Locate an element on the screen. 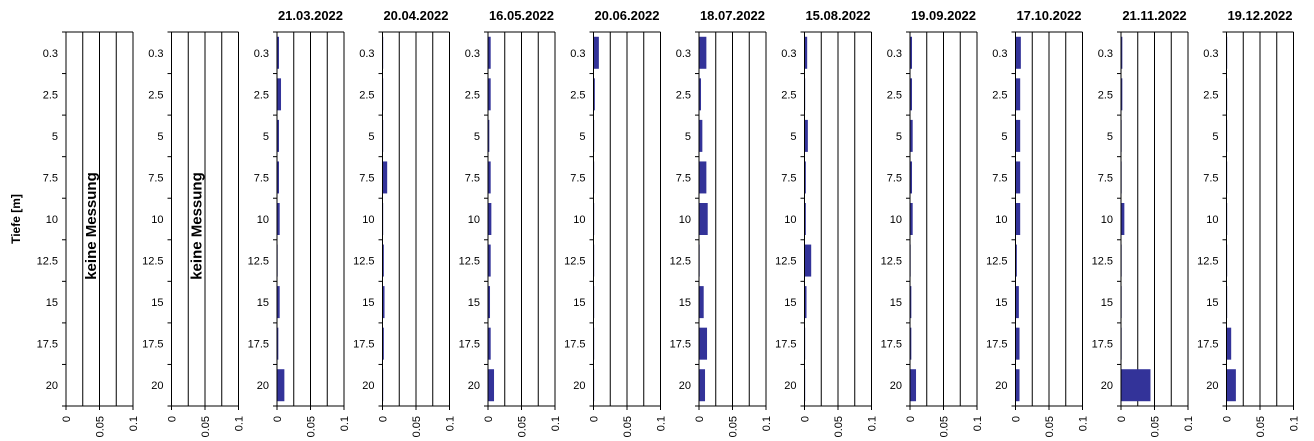 This screenshot has height=441, width=1314. panel-title: 17.10.2022 is located at coordinates (1048, 15).